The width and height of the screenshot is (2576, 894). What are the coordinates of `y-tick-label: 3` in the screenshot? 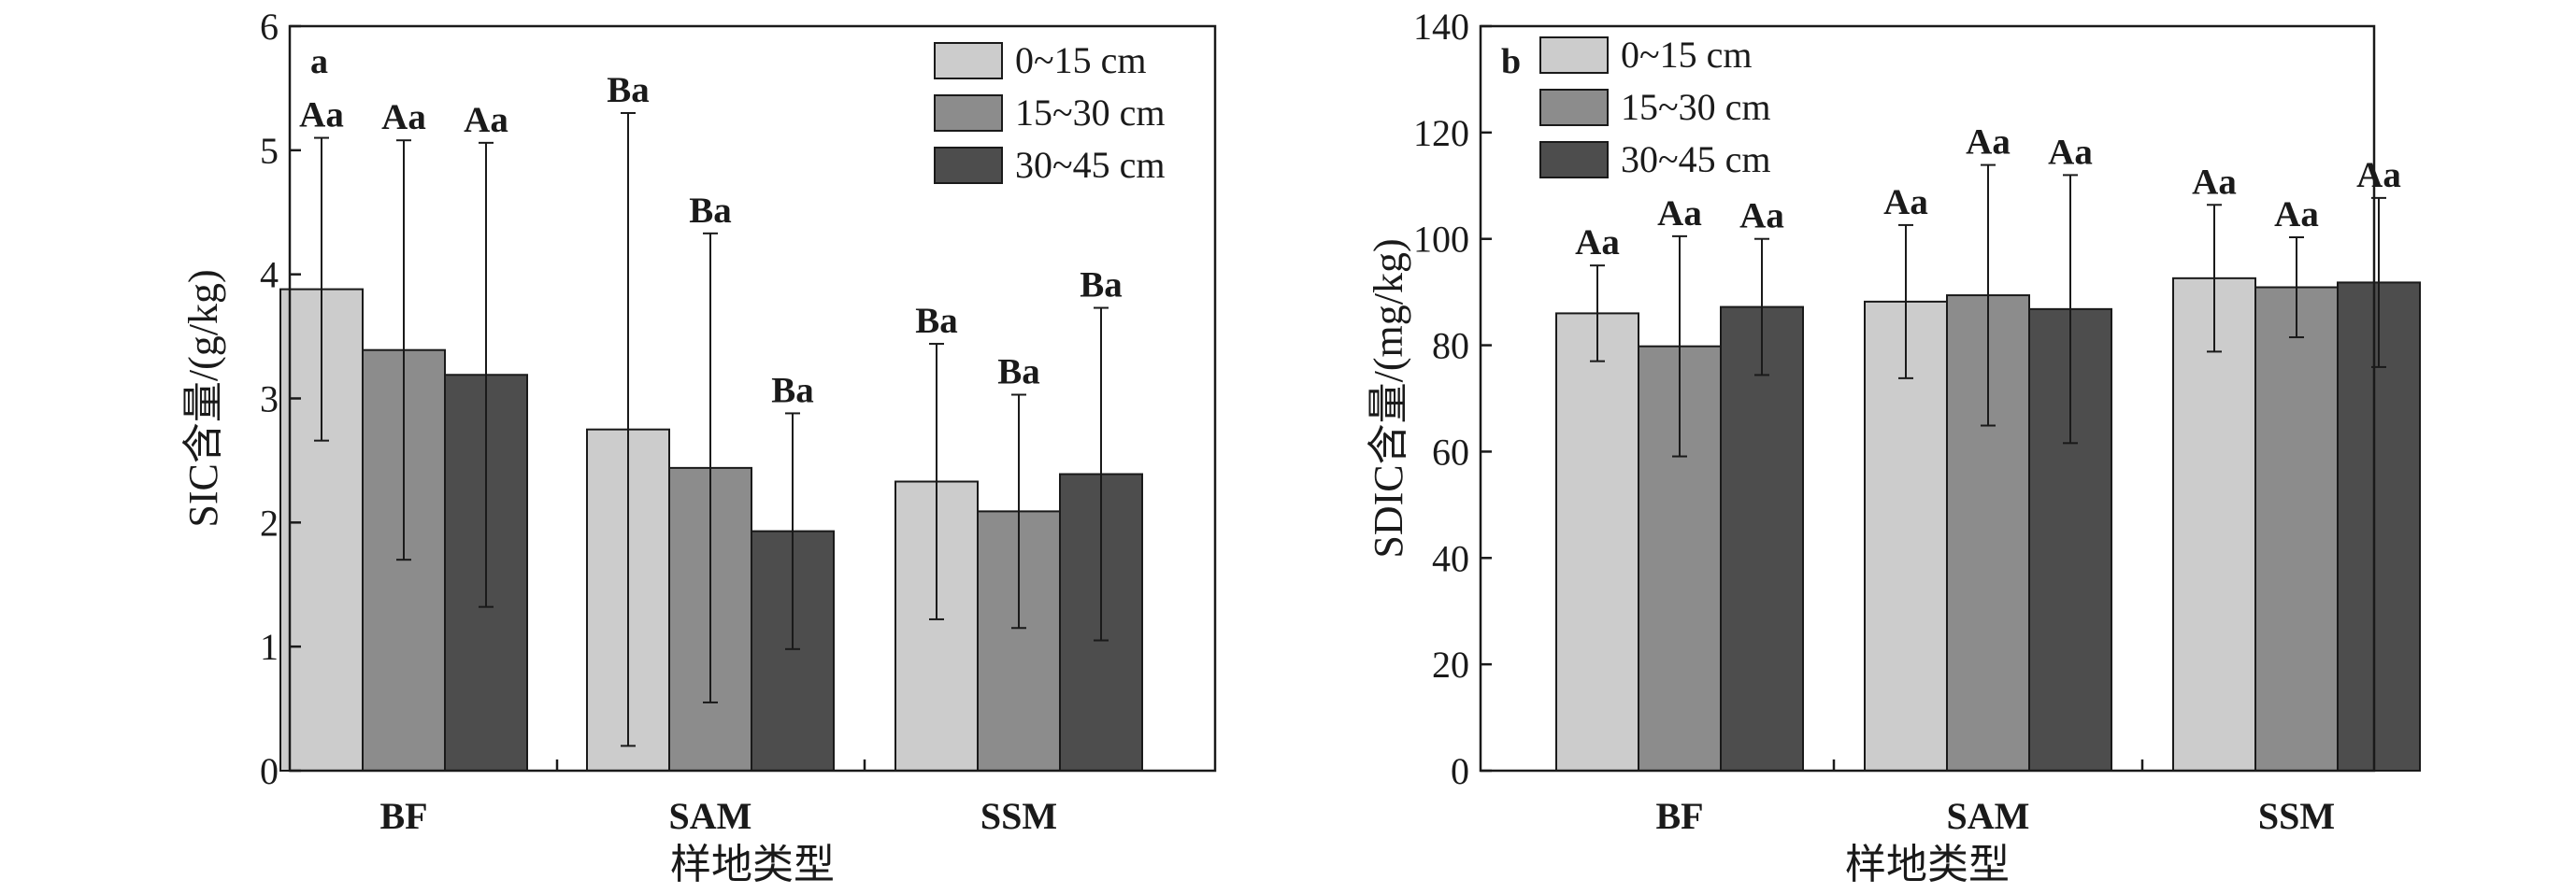 It's located at (269, 399).